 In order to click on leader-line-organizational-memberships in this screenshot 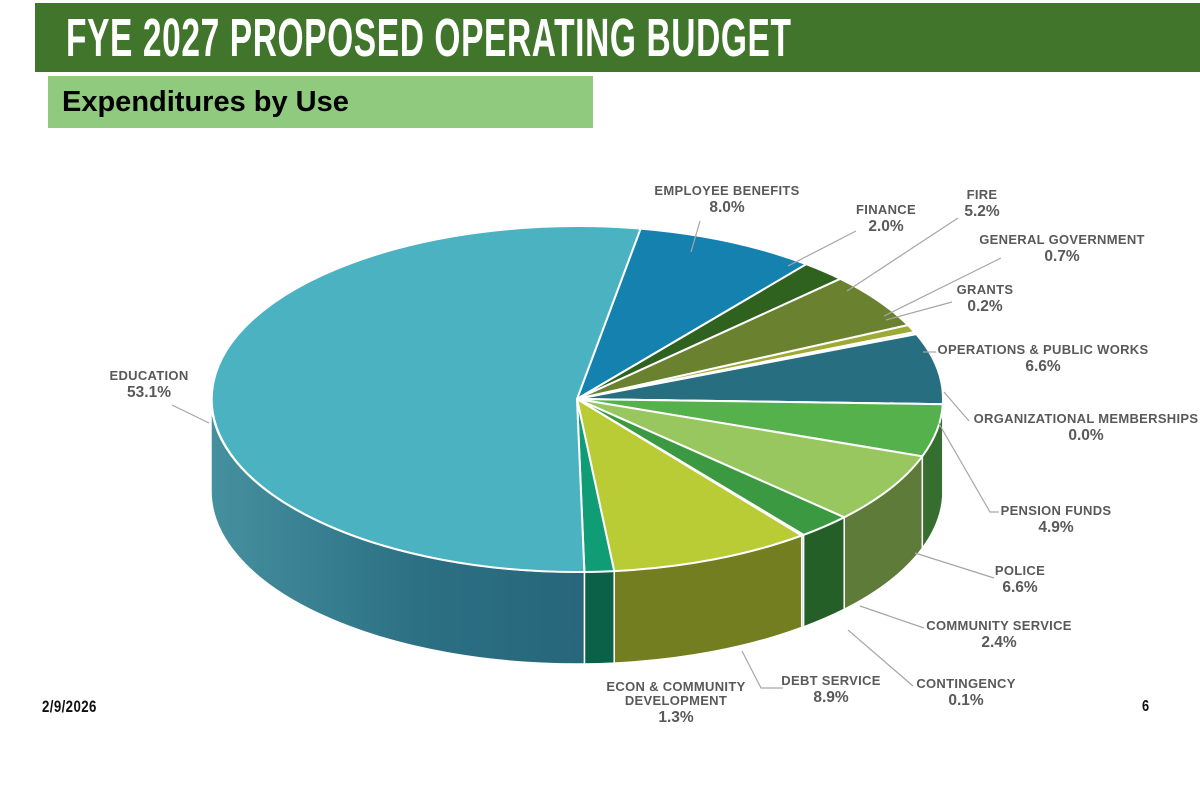, I will do `click(956, 406)`.